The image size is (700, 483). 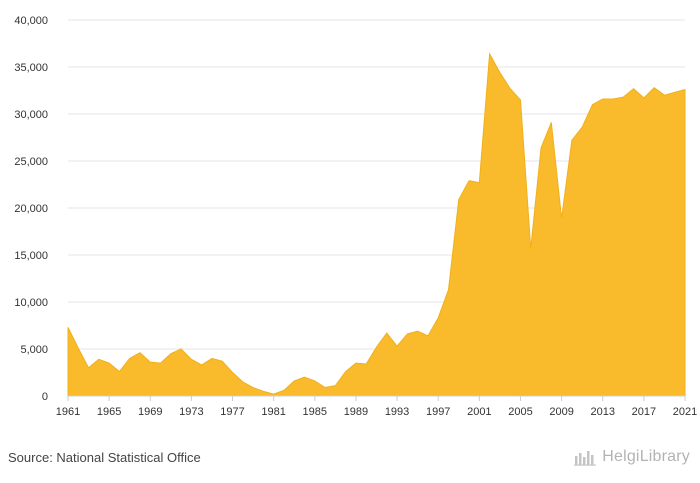 What do you see at coordinates (68, 412) in the screenshot?
I see `x-tick-label: 1961` at bounding box center [68, 412].